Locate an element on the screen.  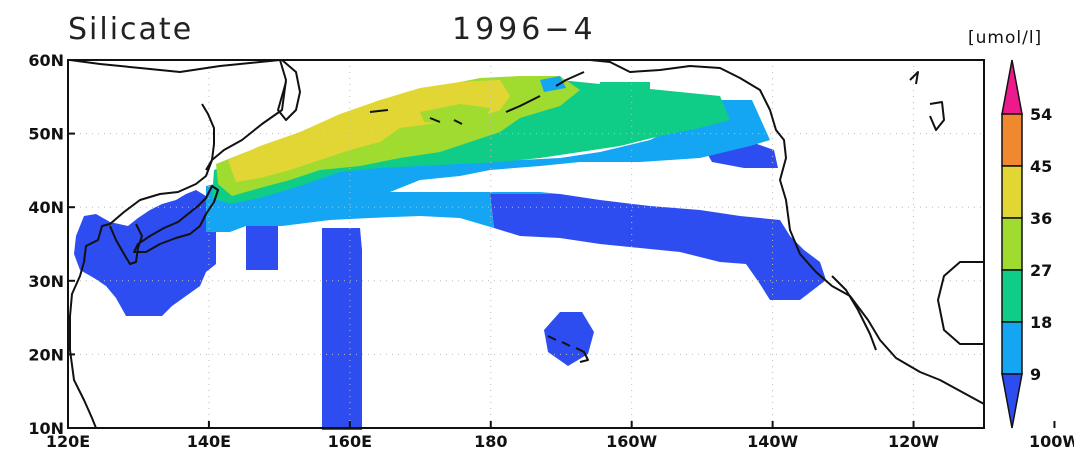
coastline-baja is located at coordinates (854, 313).